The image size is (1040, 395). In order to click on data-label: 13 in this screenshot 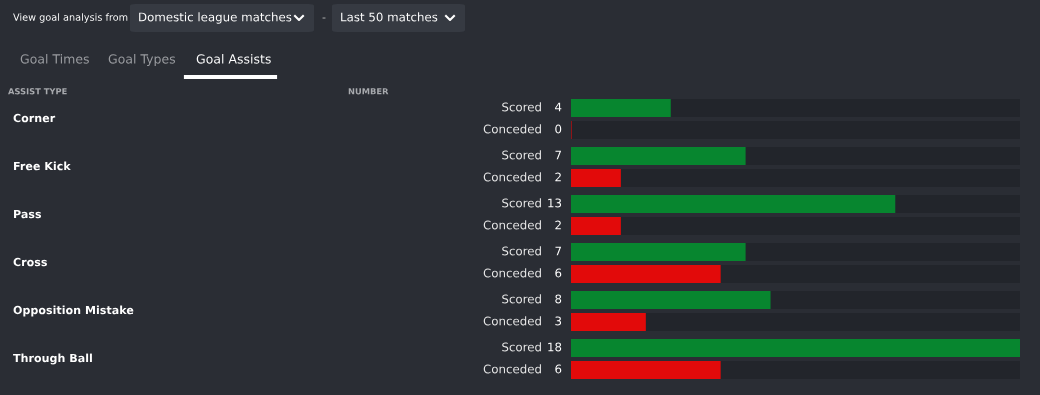, I will do `click(555, 203)`.